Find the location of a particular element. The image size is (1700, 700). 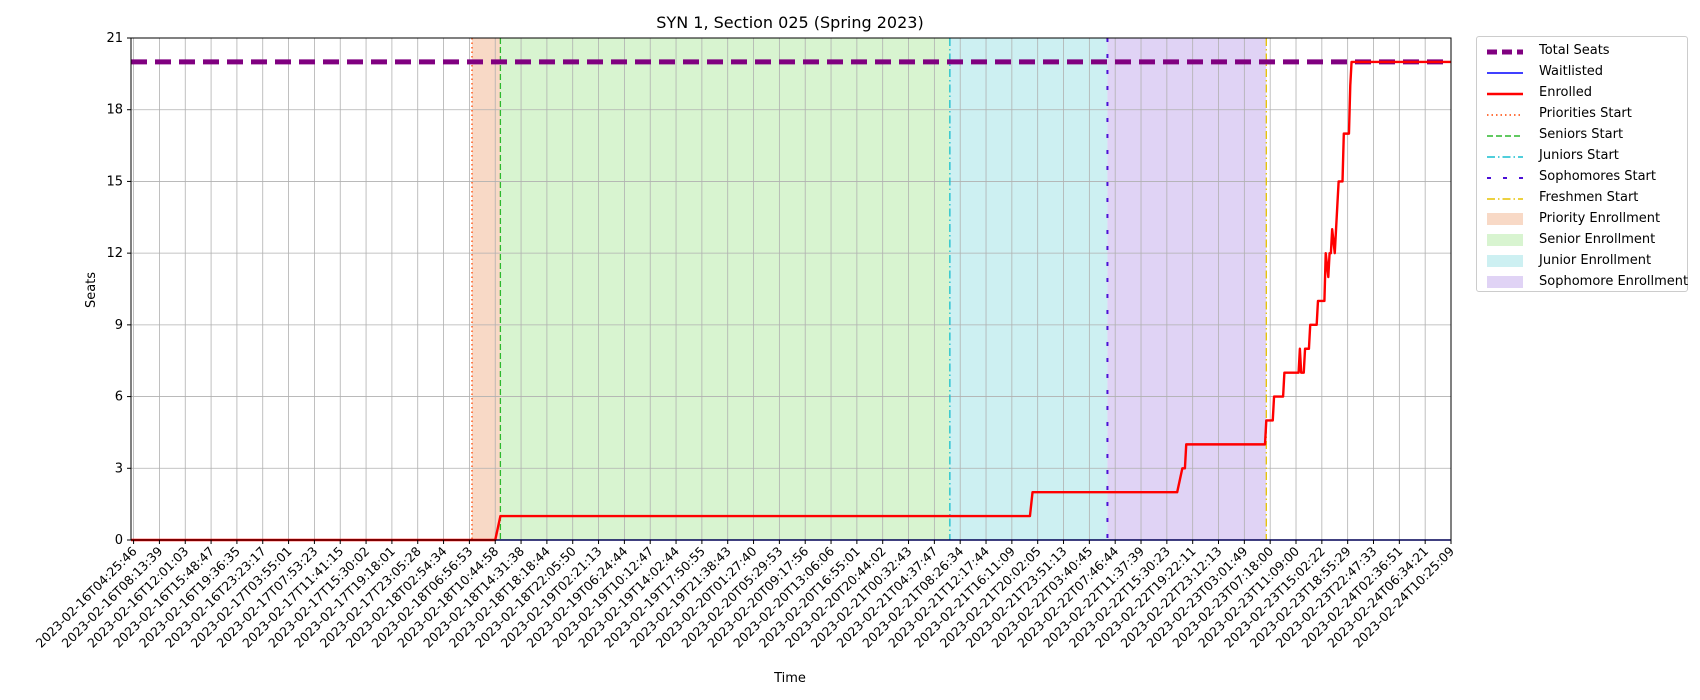

legend-item: Freshmen Start is located at coordinates (1562, 197).